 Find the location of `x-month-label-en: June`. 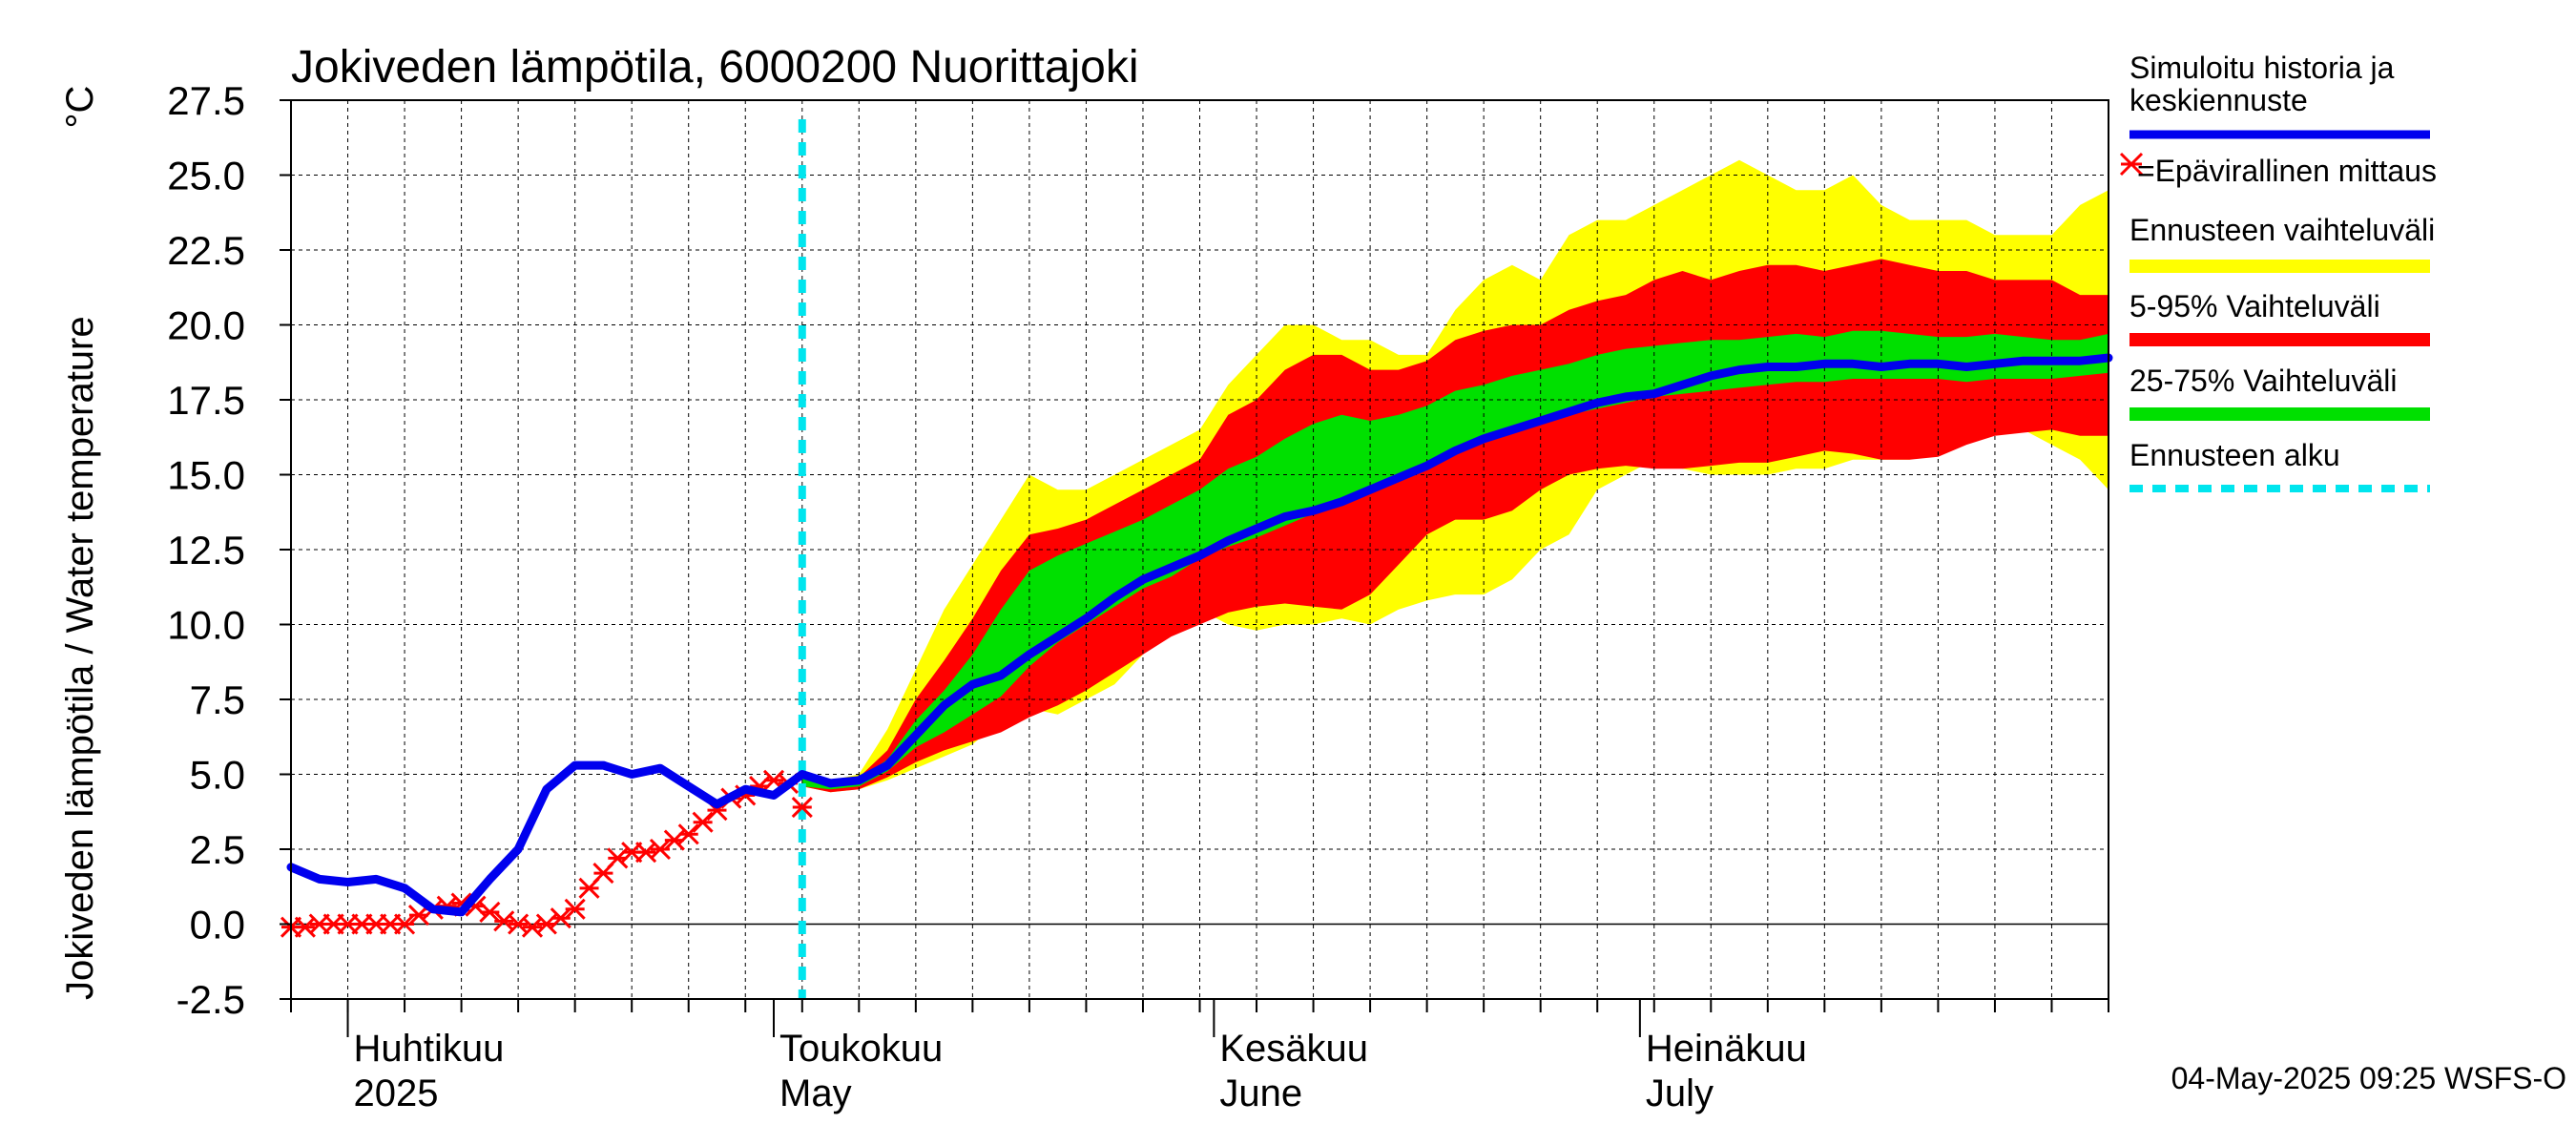

x-month-label-en: June is located at coordinates (1260, 1093).